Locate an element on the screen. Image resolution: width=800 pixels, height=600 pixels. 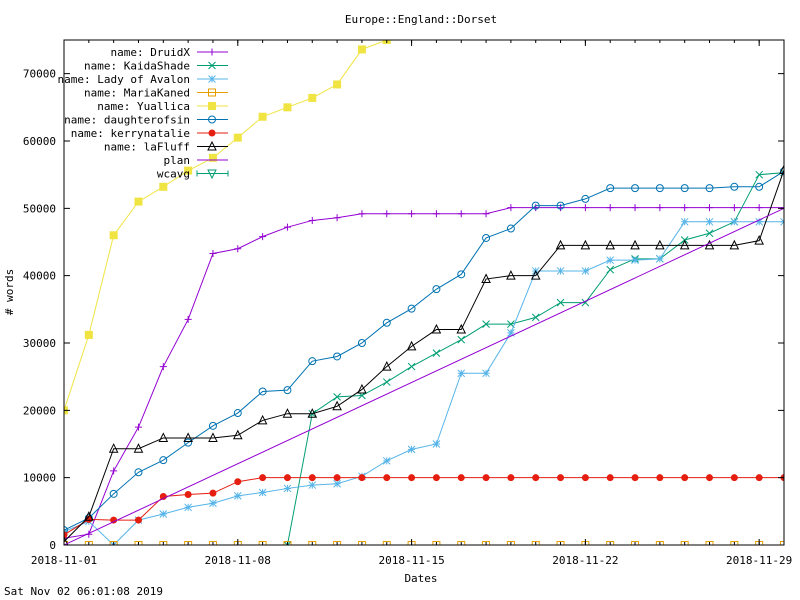
x-tick-label: 2018-11-22 is located at coordinates (585, 560).